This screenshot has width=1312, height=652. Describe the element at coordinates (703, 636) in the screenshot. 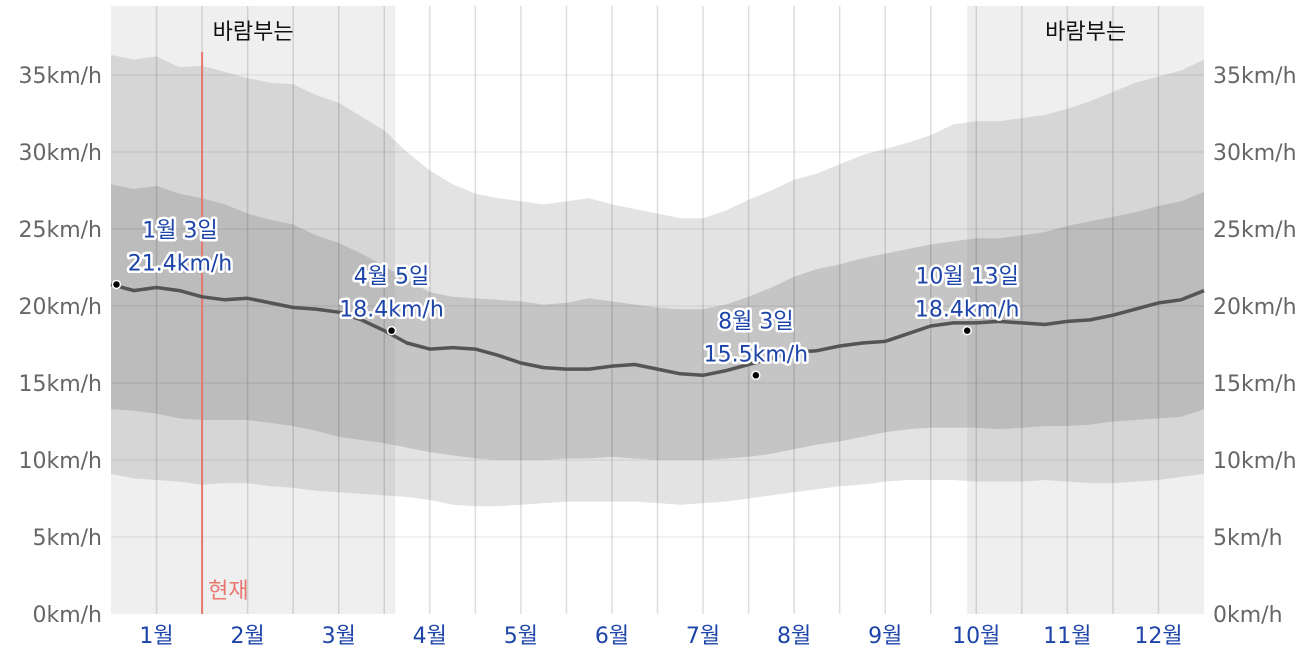

I see `month-label-7: 7월` at that location.